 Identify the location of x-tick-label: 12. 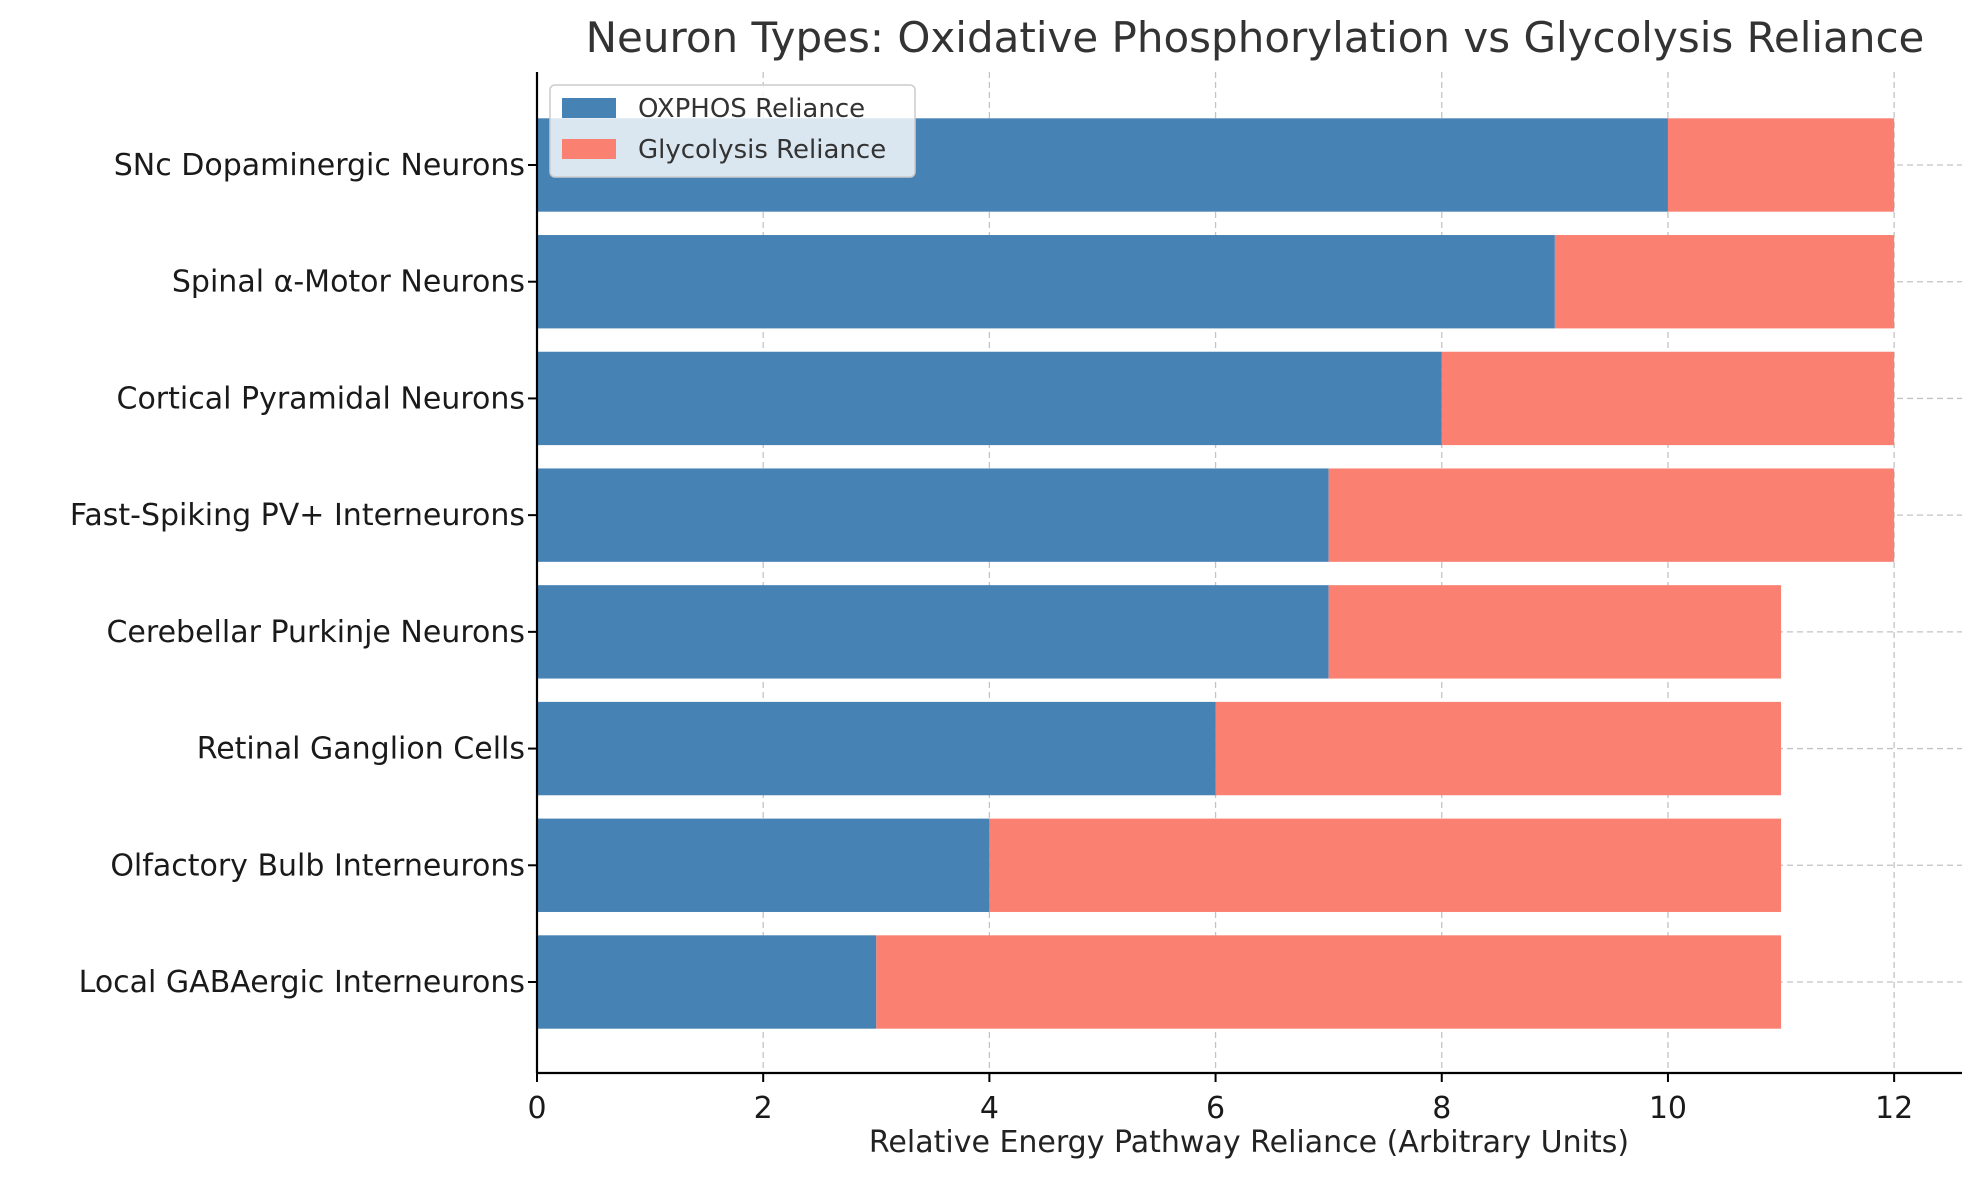
(1894, 1108).